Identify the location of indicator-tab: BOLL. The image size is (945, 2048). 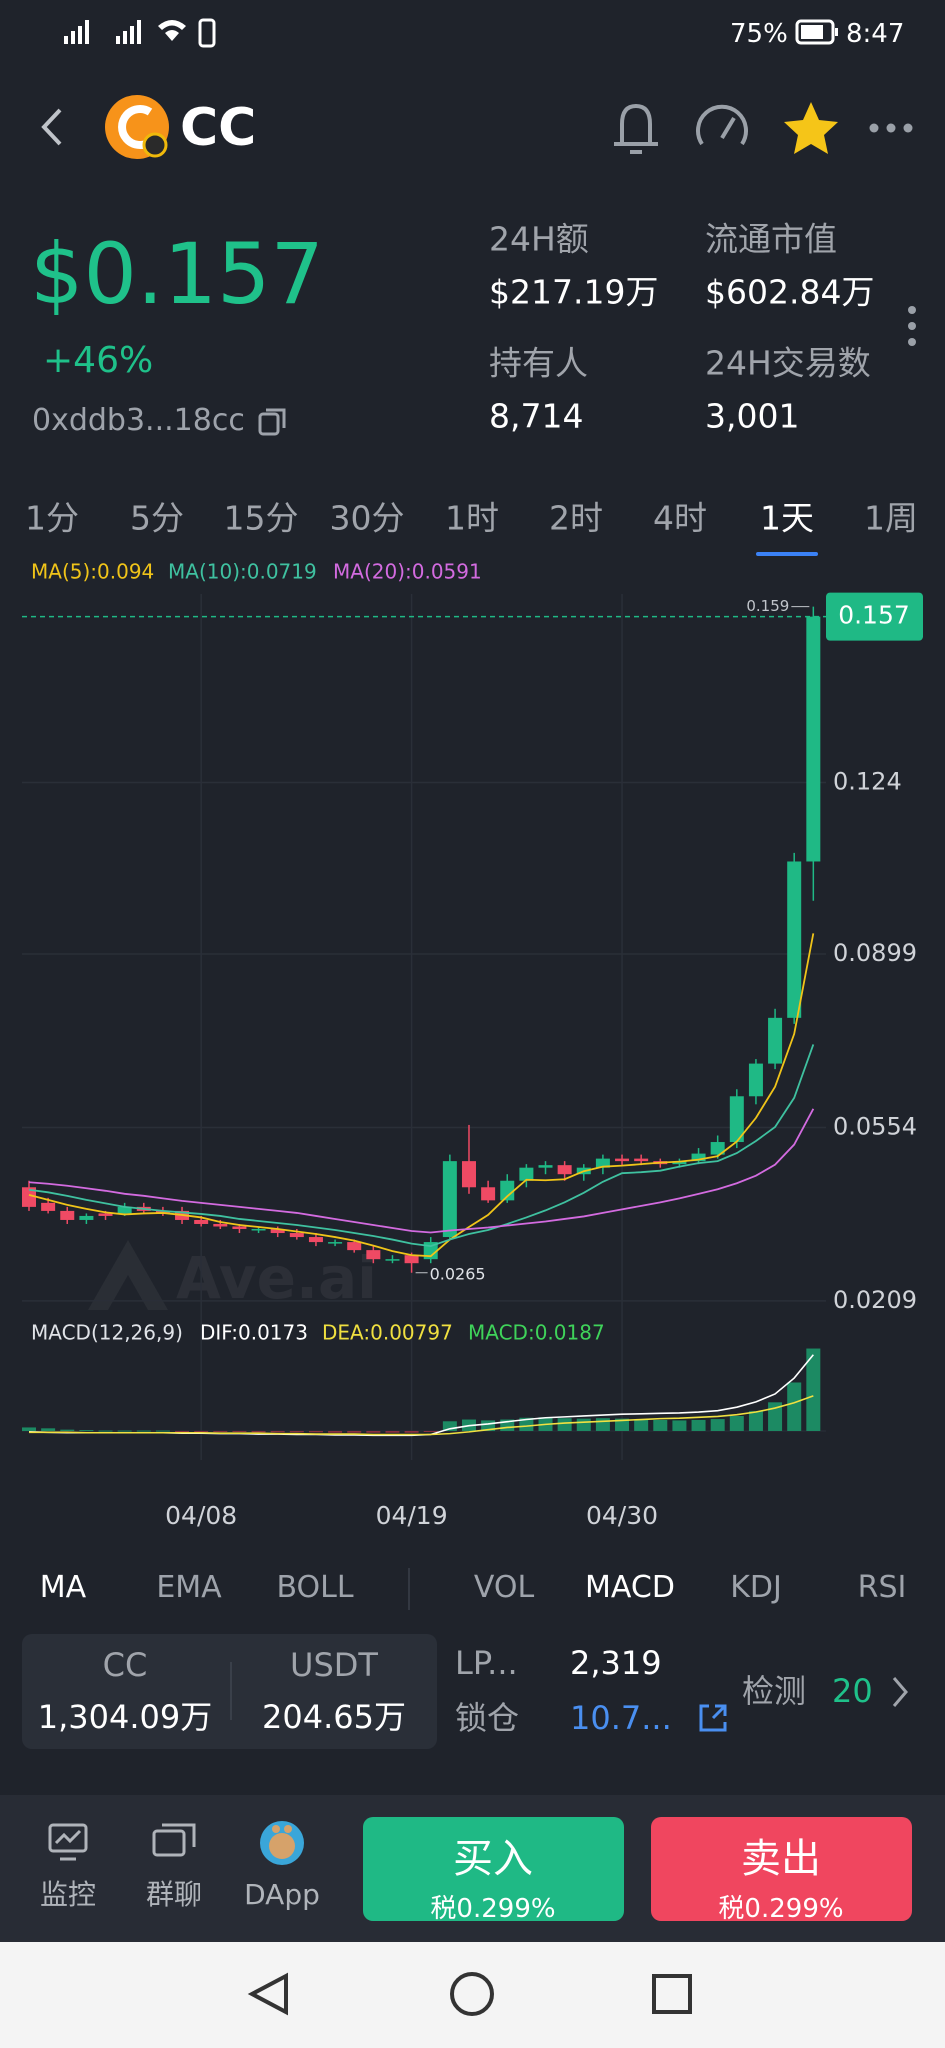
(315, 1587).